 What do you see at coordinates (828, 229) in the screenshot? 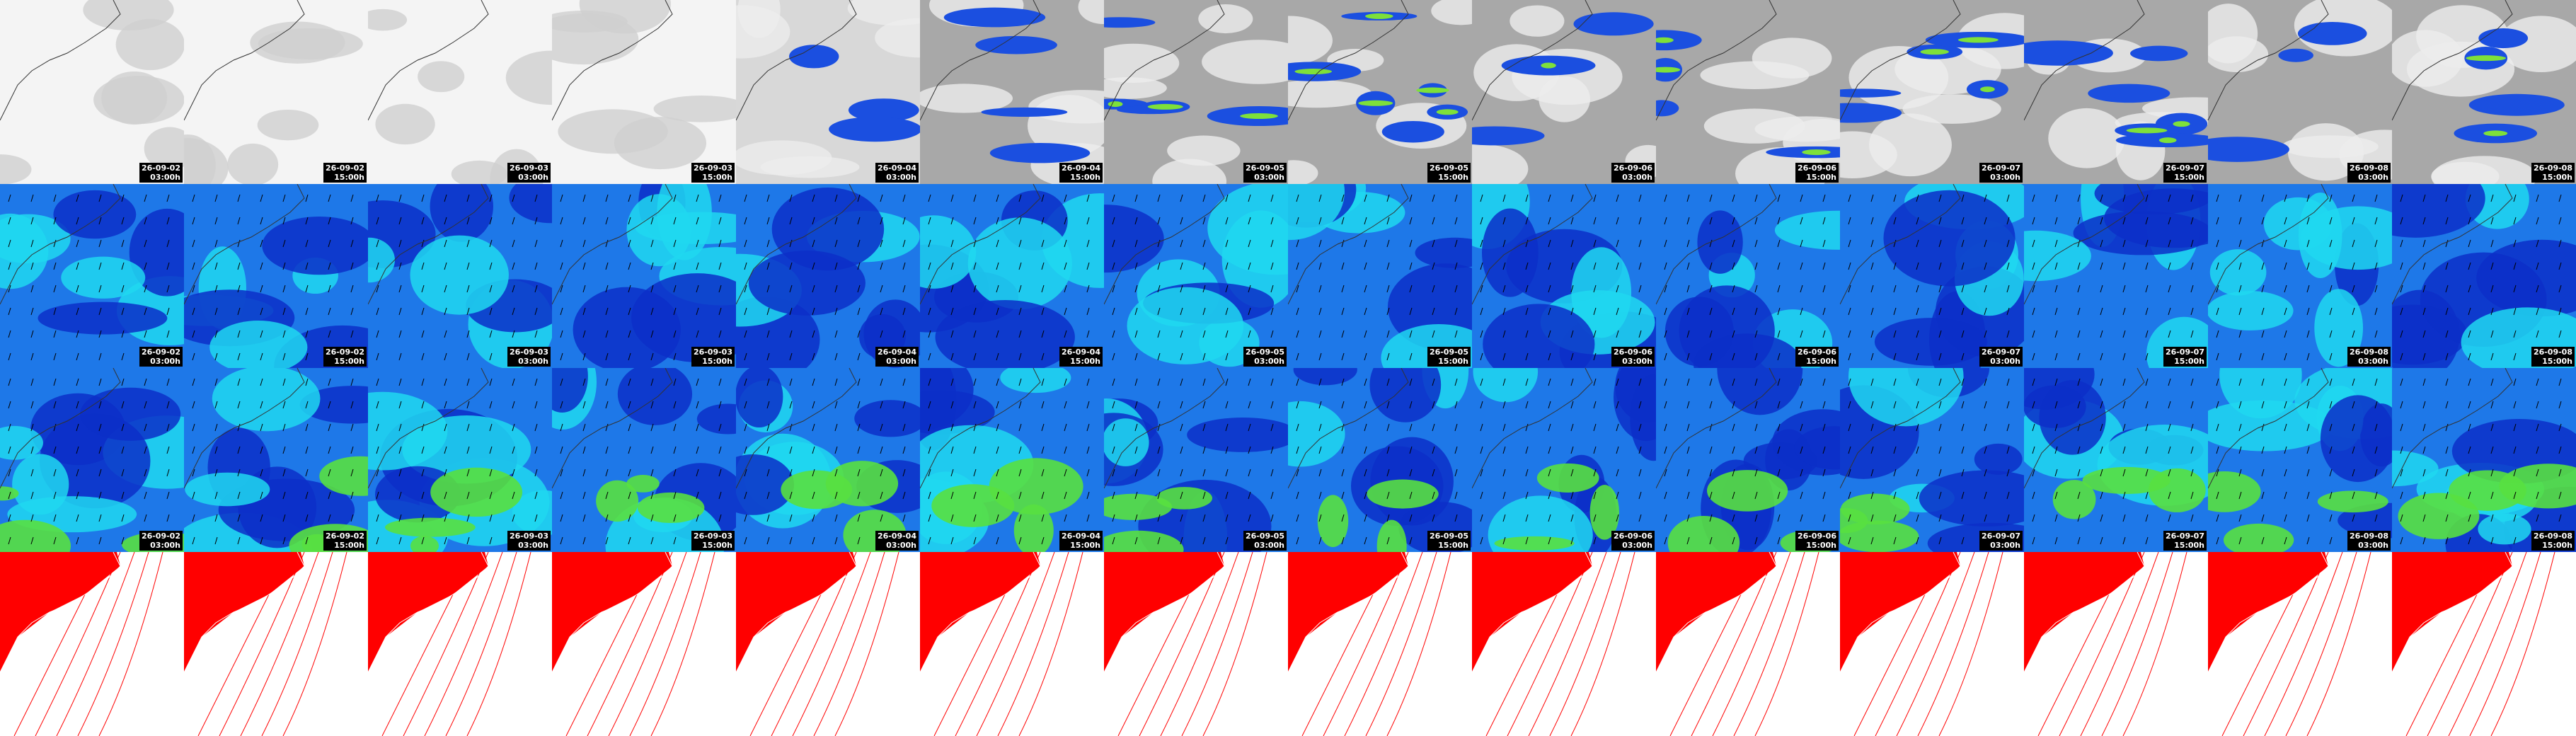
I see `field` at bounding box center [828, 229].